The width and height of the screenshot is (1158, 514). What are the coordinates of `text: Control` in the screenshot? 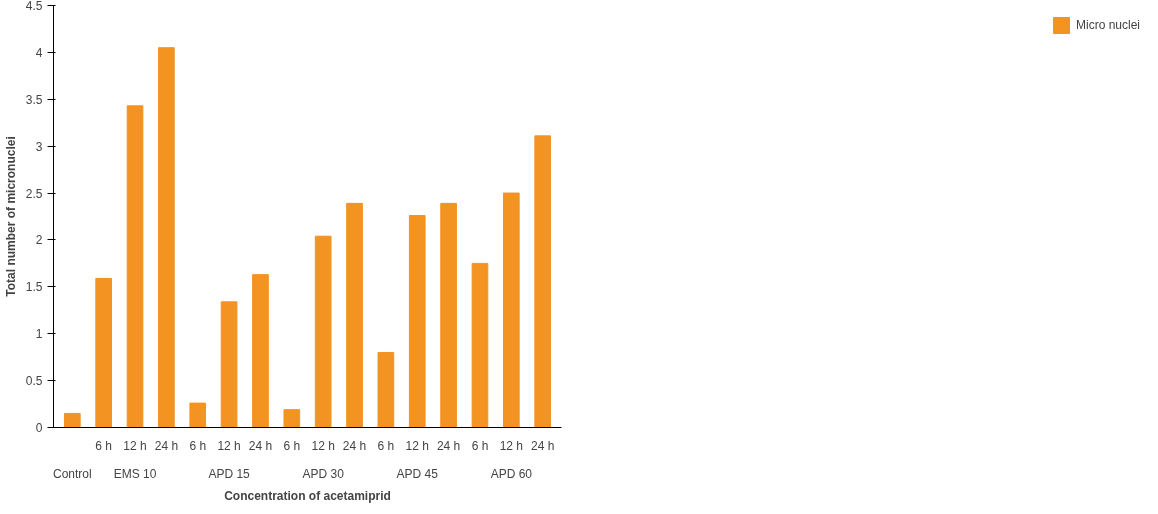 It's located at (72, 473).